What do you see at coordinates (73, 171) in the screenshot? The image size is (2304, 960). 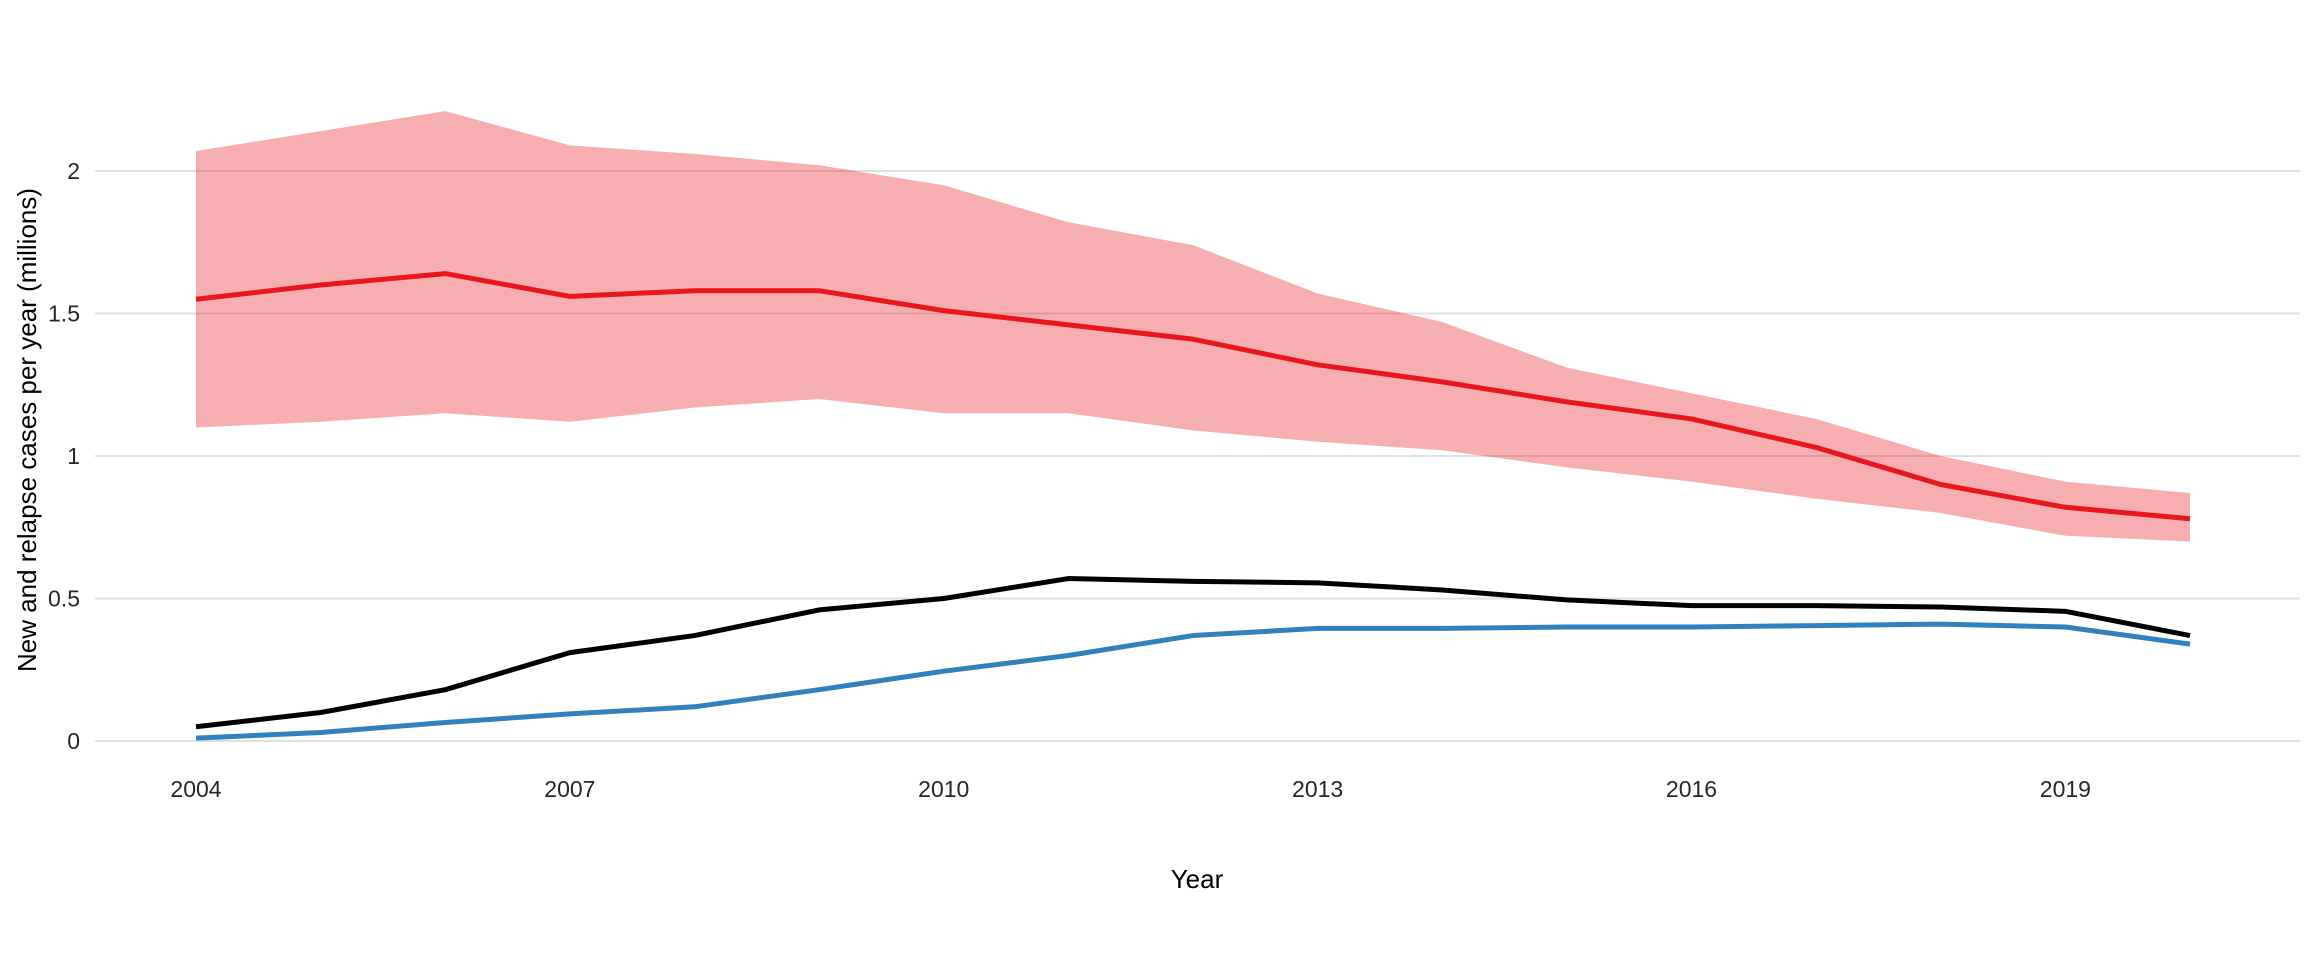 I see `y-tick-label: 2` at bounding box center [73, 171].